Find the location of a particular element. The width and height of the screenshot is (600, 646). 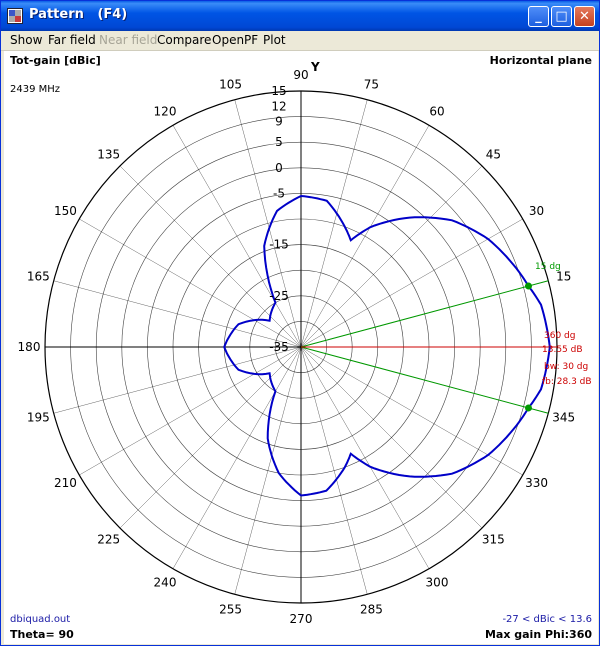

radial-tick-label: 5 is located at coordinates (279, 142).